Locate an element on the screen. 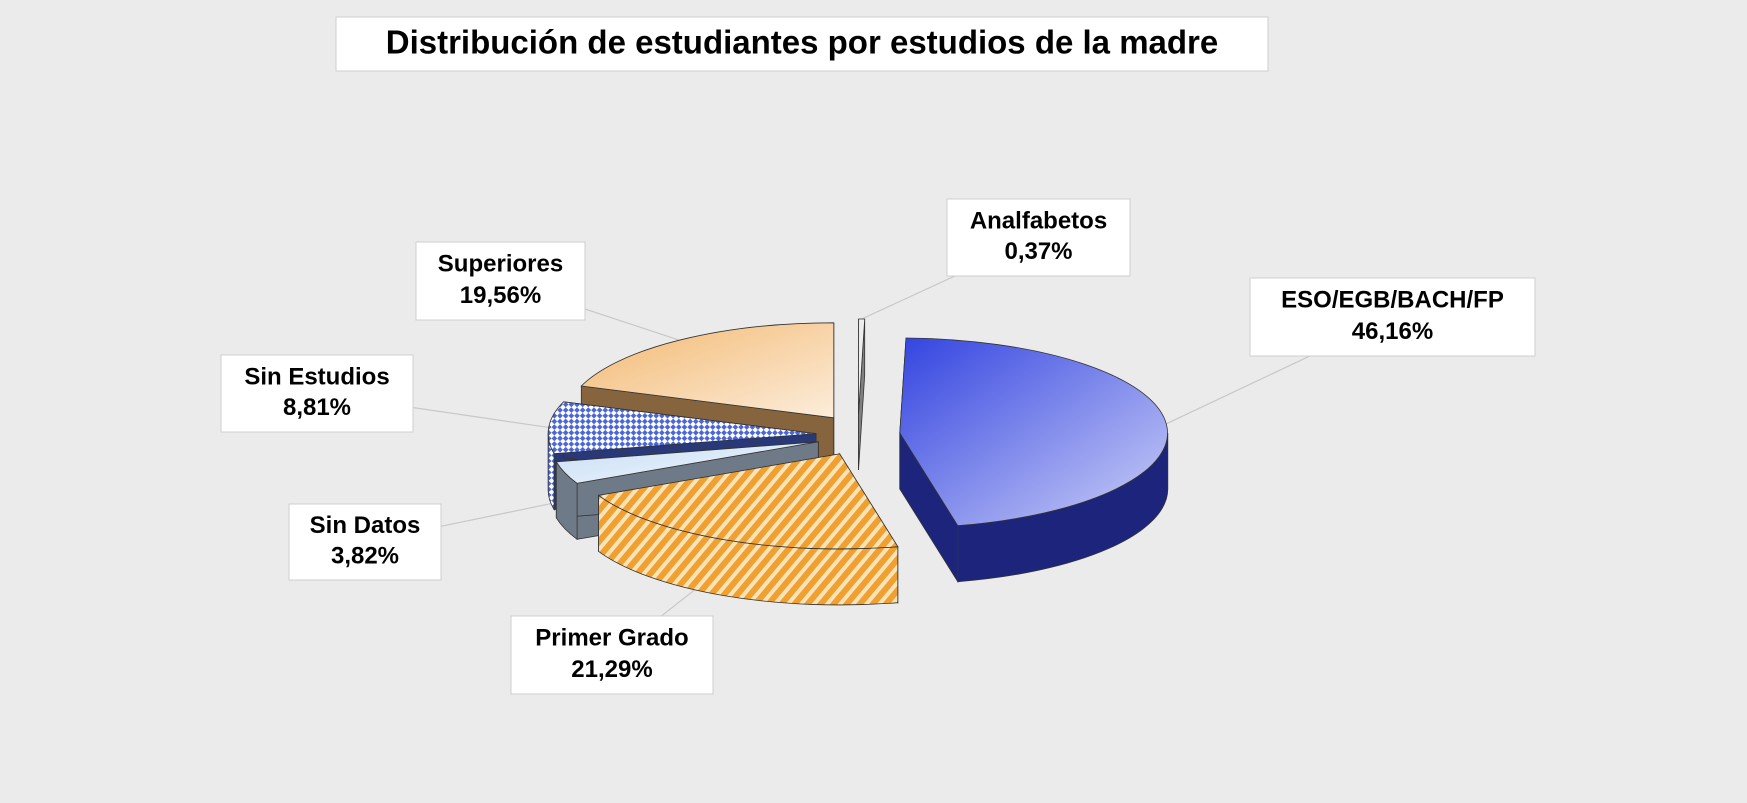 Image resolution: width=1747 pixels, height=803 pixels. slice-label: Sin Estudios is located at coordinates (316, 376).